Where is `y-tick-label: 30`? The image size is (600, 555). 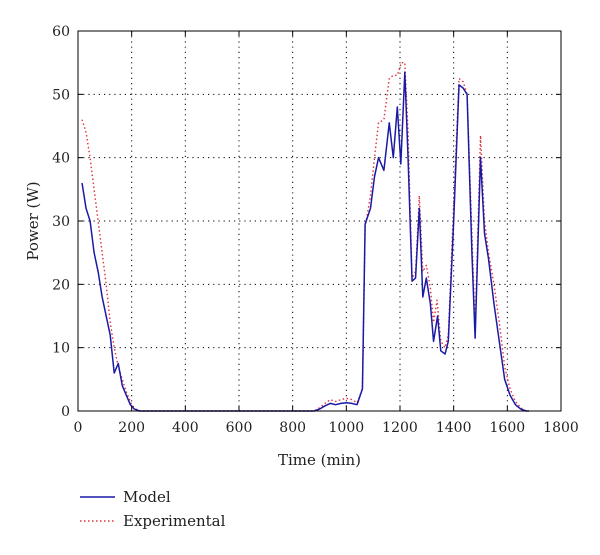 y-tick-label: 30 is located at coordinates (61, 222).